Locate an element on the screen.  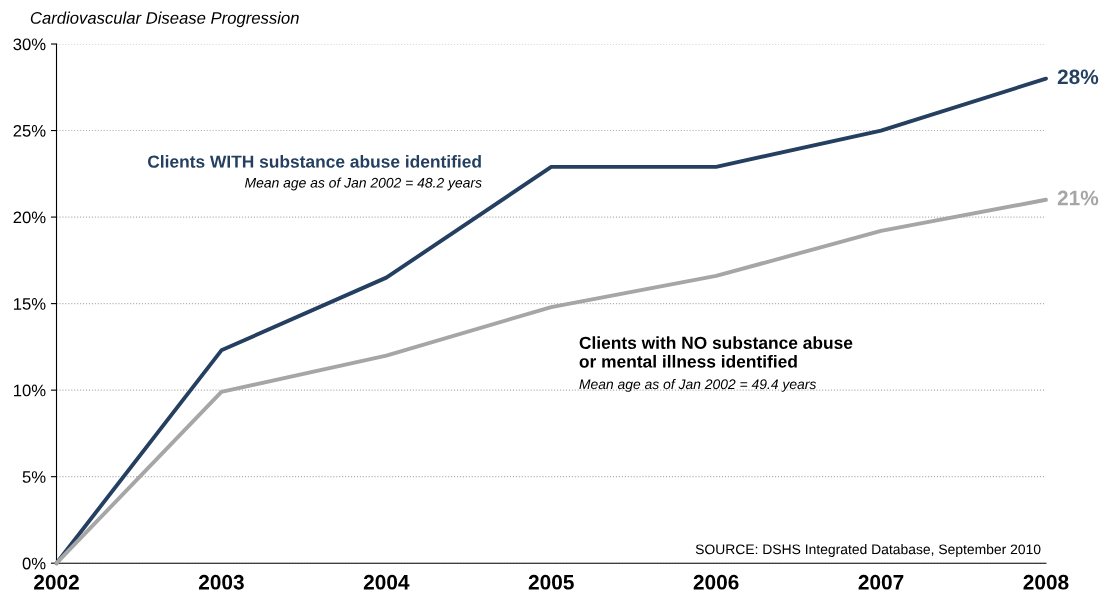
data-label: 21% is located at coordinates (1078, 198).